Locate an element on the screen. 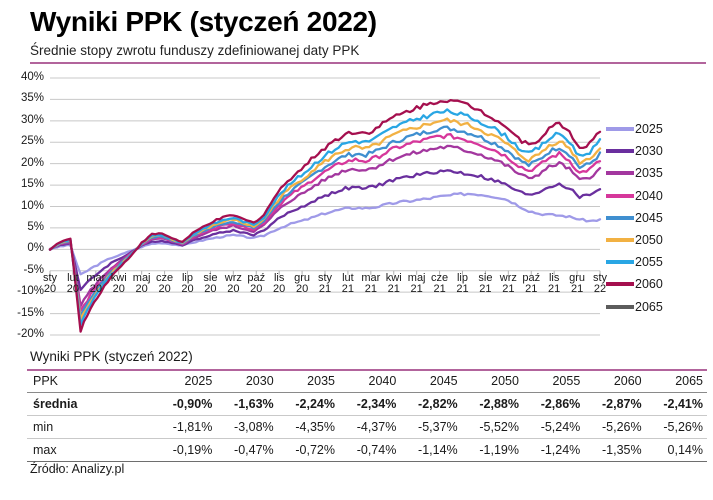 This screenshot has width=713, height=500. table-cell: -1,63% is located at coordinates (247, 404).